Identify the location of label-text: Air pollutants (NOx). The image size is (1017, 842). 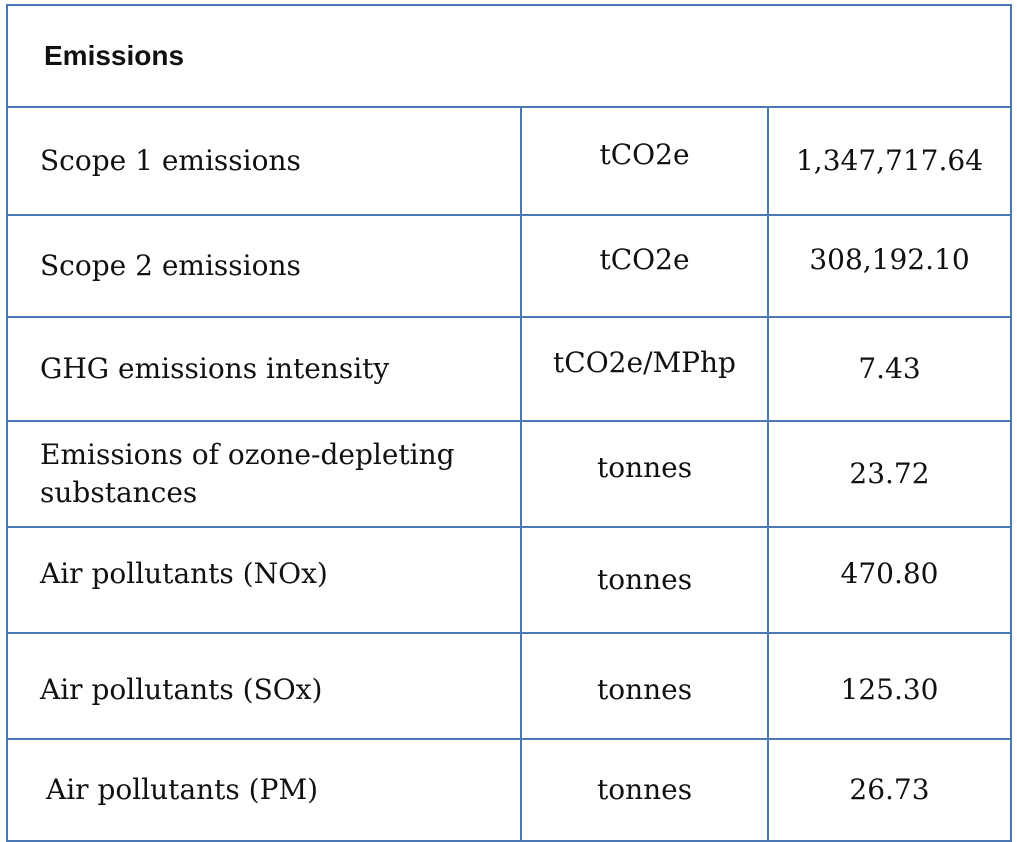
(184, 573).